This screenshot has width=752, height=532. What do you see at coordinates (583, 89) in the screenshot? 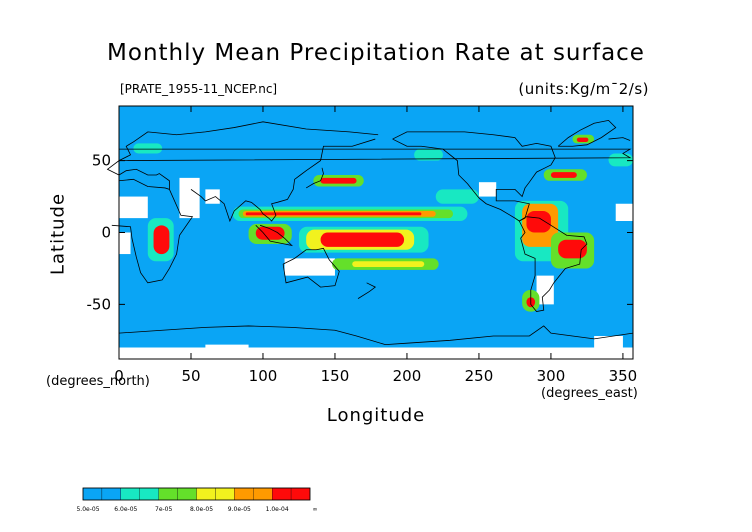
I see `units-label: (units:Kg/m¯2/s)` at bounding box center [583, 89].